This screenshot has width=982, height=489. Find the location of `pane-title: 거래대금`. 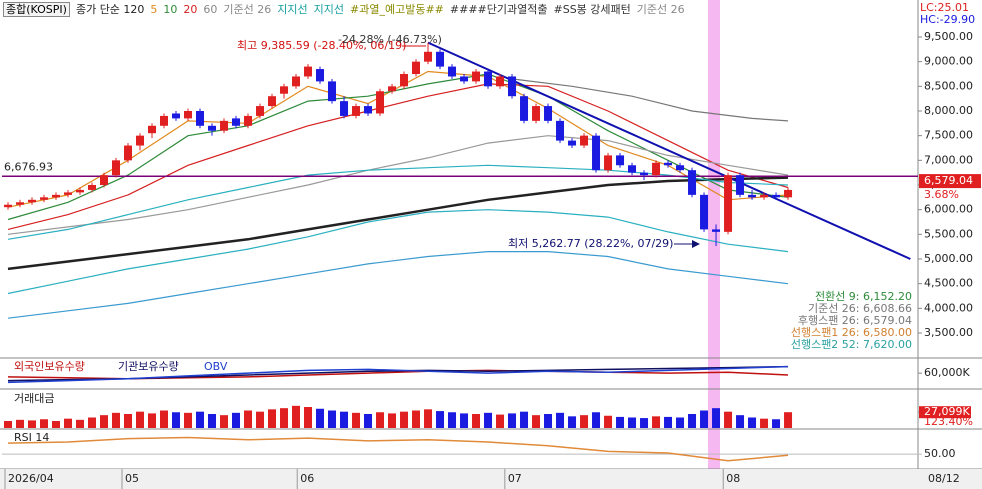

pane-title: 거래대금 is located at coordinates (34, 398).